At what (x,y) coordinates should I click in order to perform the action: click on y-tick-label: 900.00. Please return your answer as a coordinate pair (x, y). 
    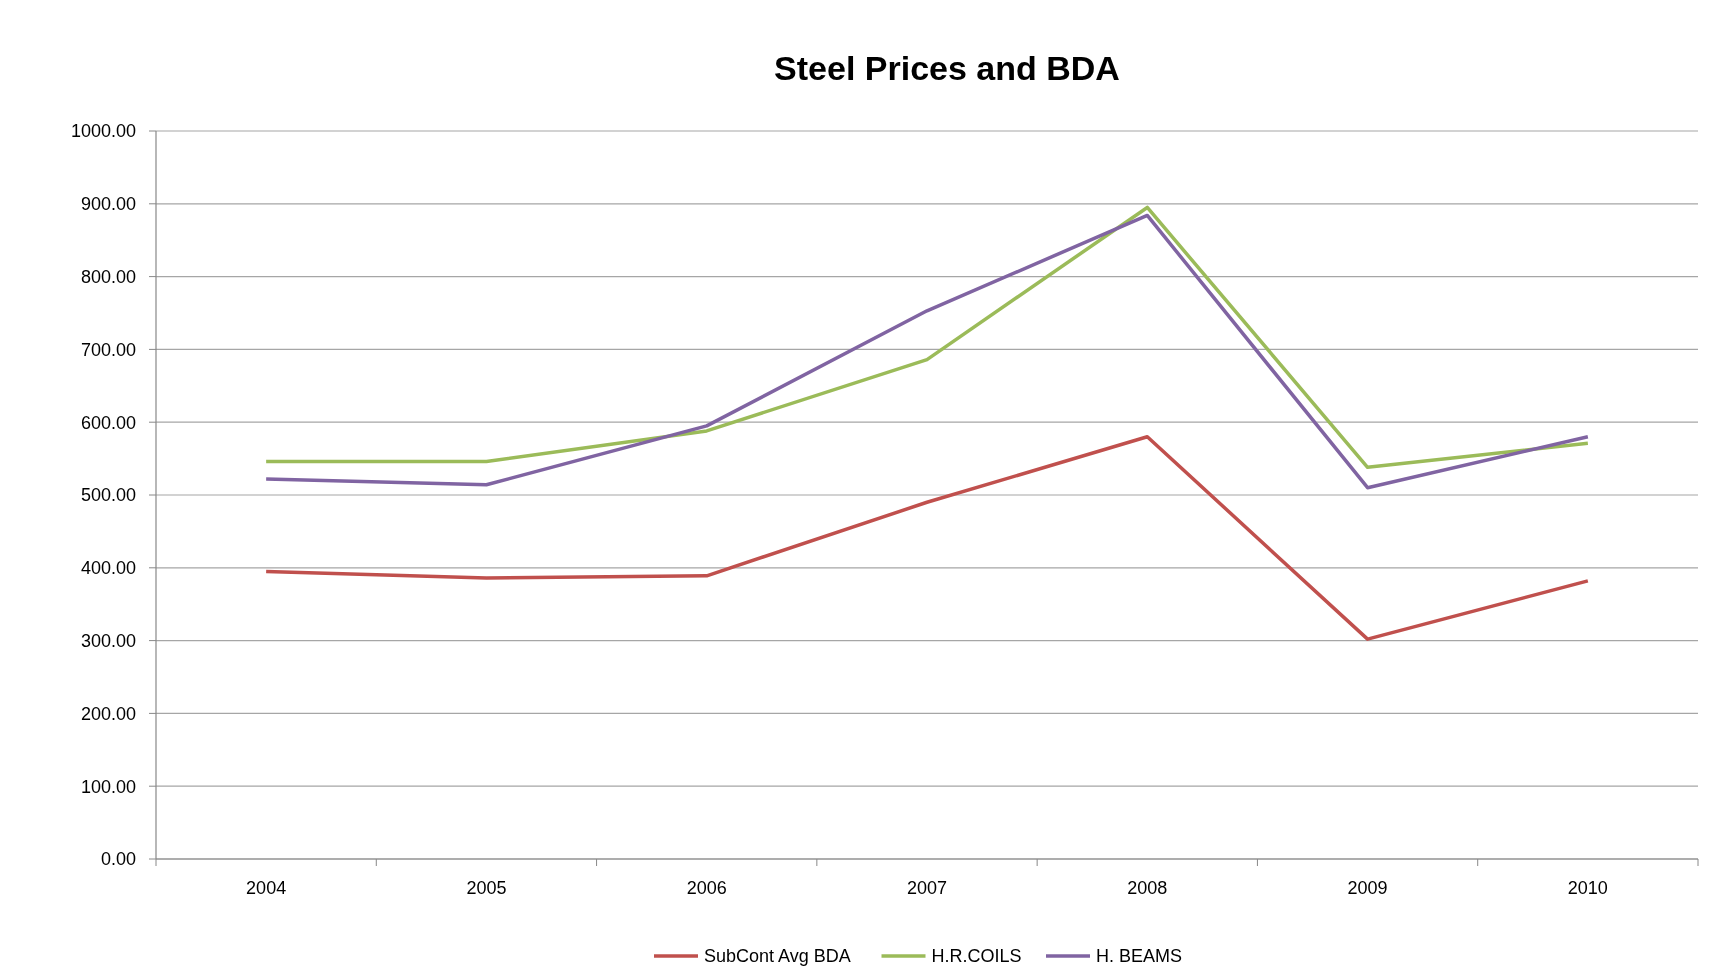
    Looking at the image, I should click on (108, 204).